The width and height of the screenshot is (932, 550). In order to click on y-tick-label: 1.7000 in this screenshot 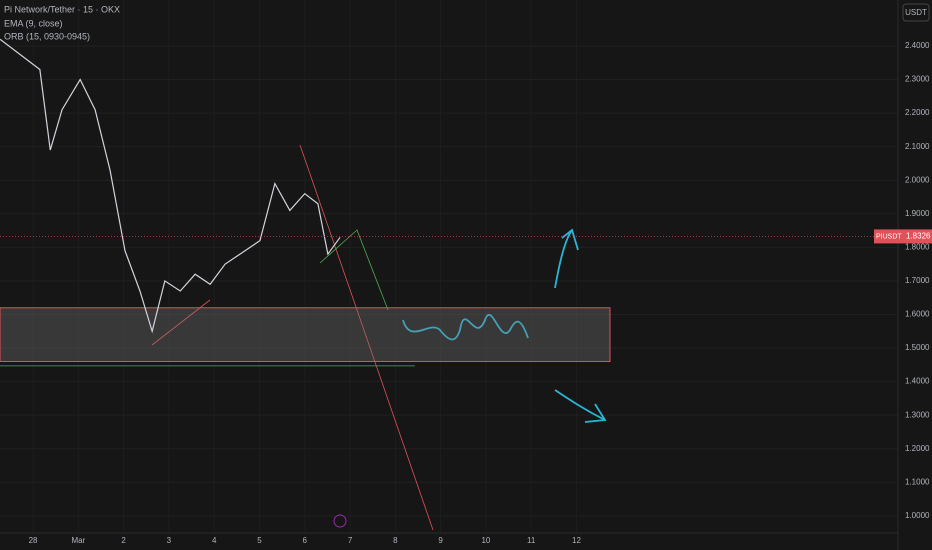, I will do `click(917, 280)`.